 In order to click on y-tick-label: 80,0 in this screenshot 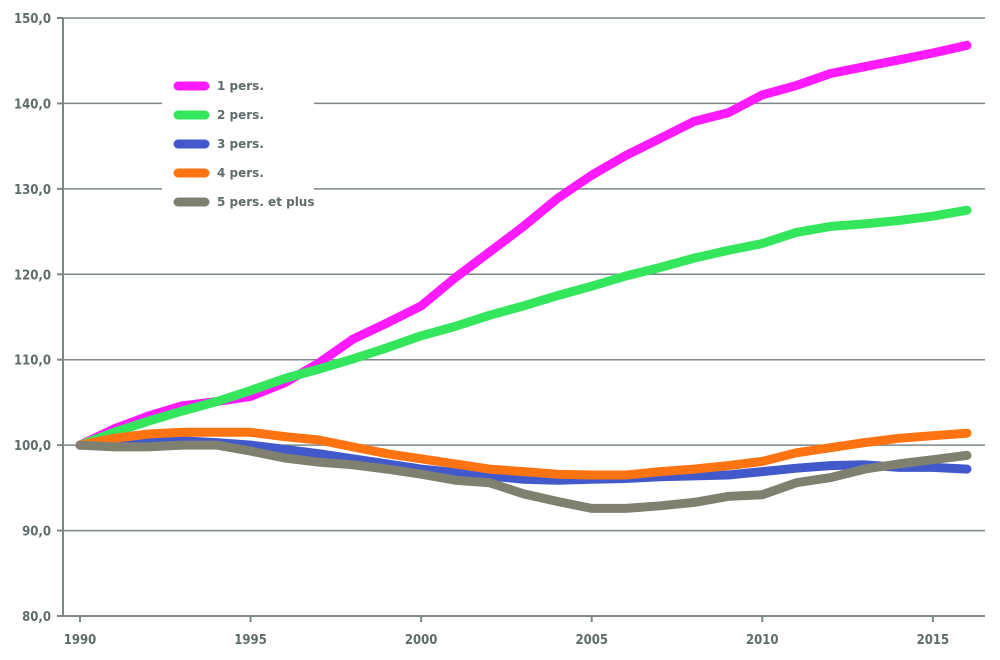, I will do `click(36, 617)`.